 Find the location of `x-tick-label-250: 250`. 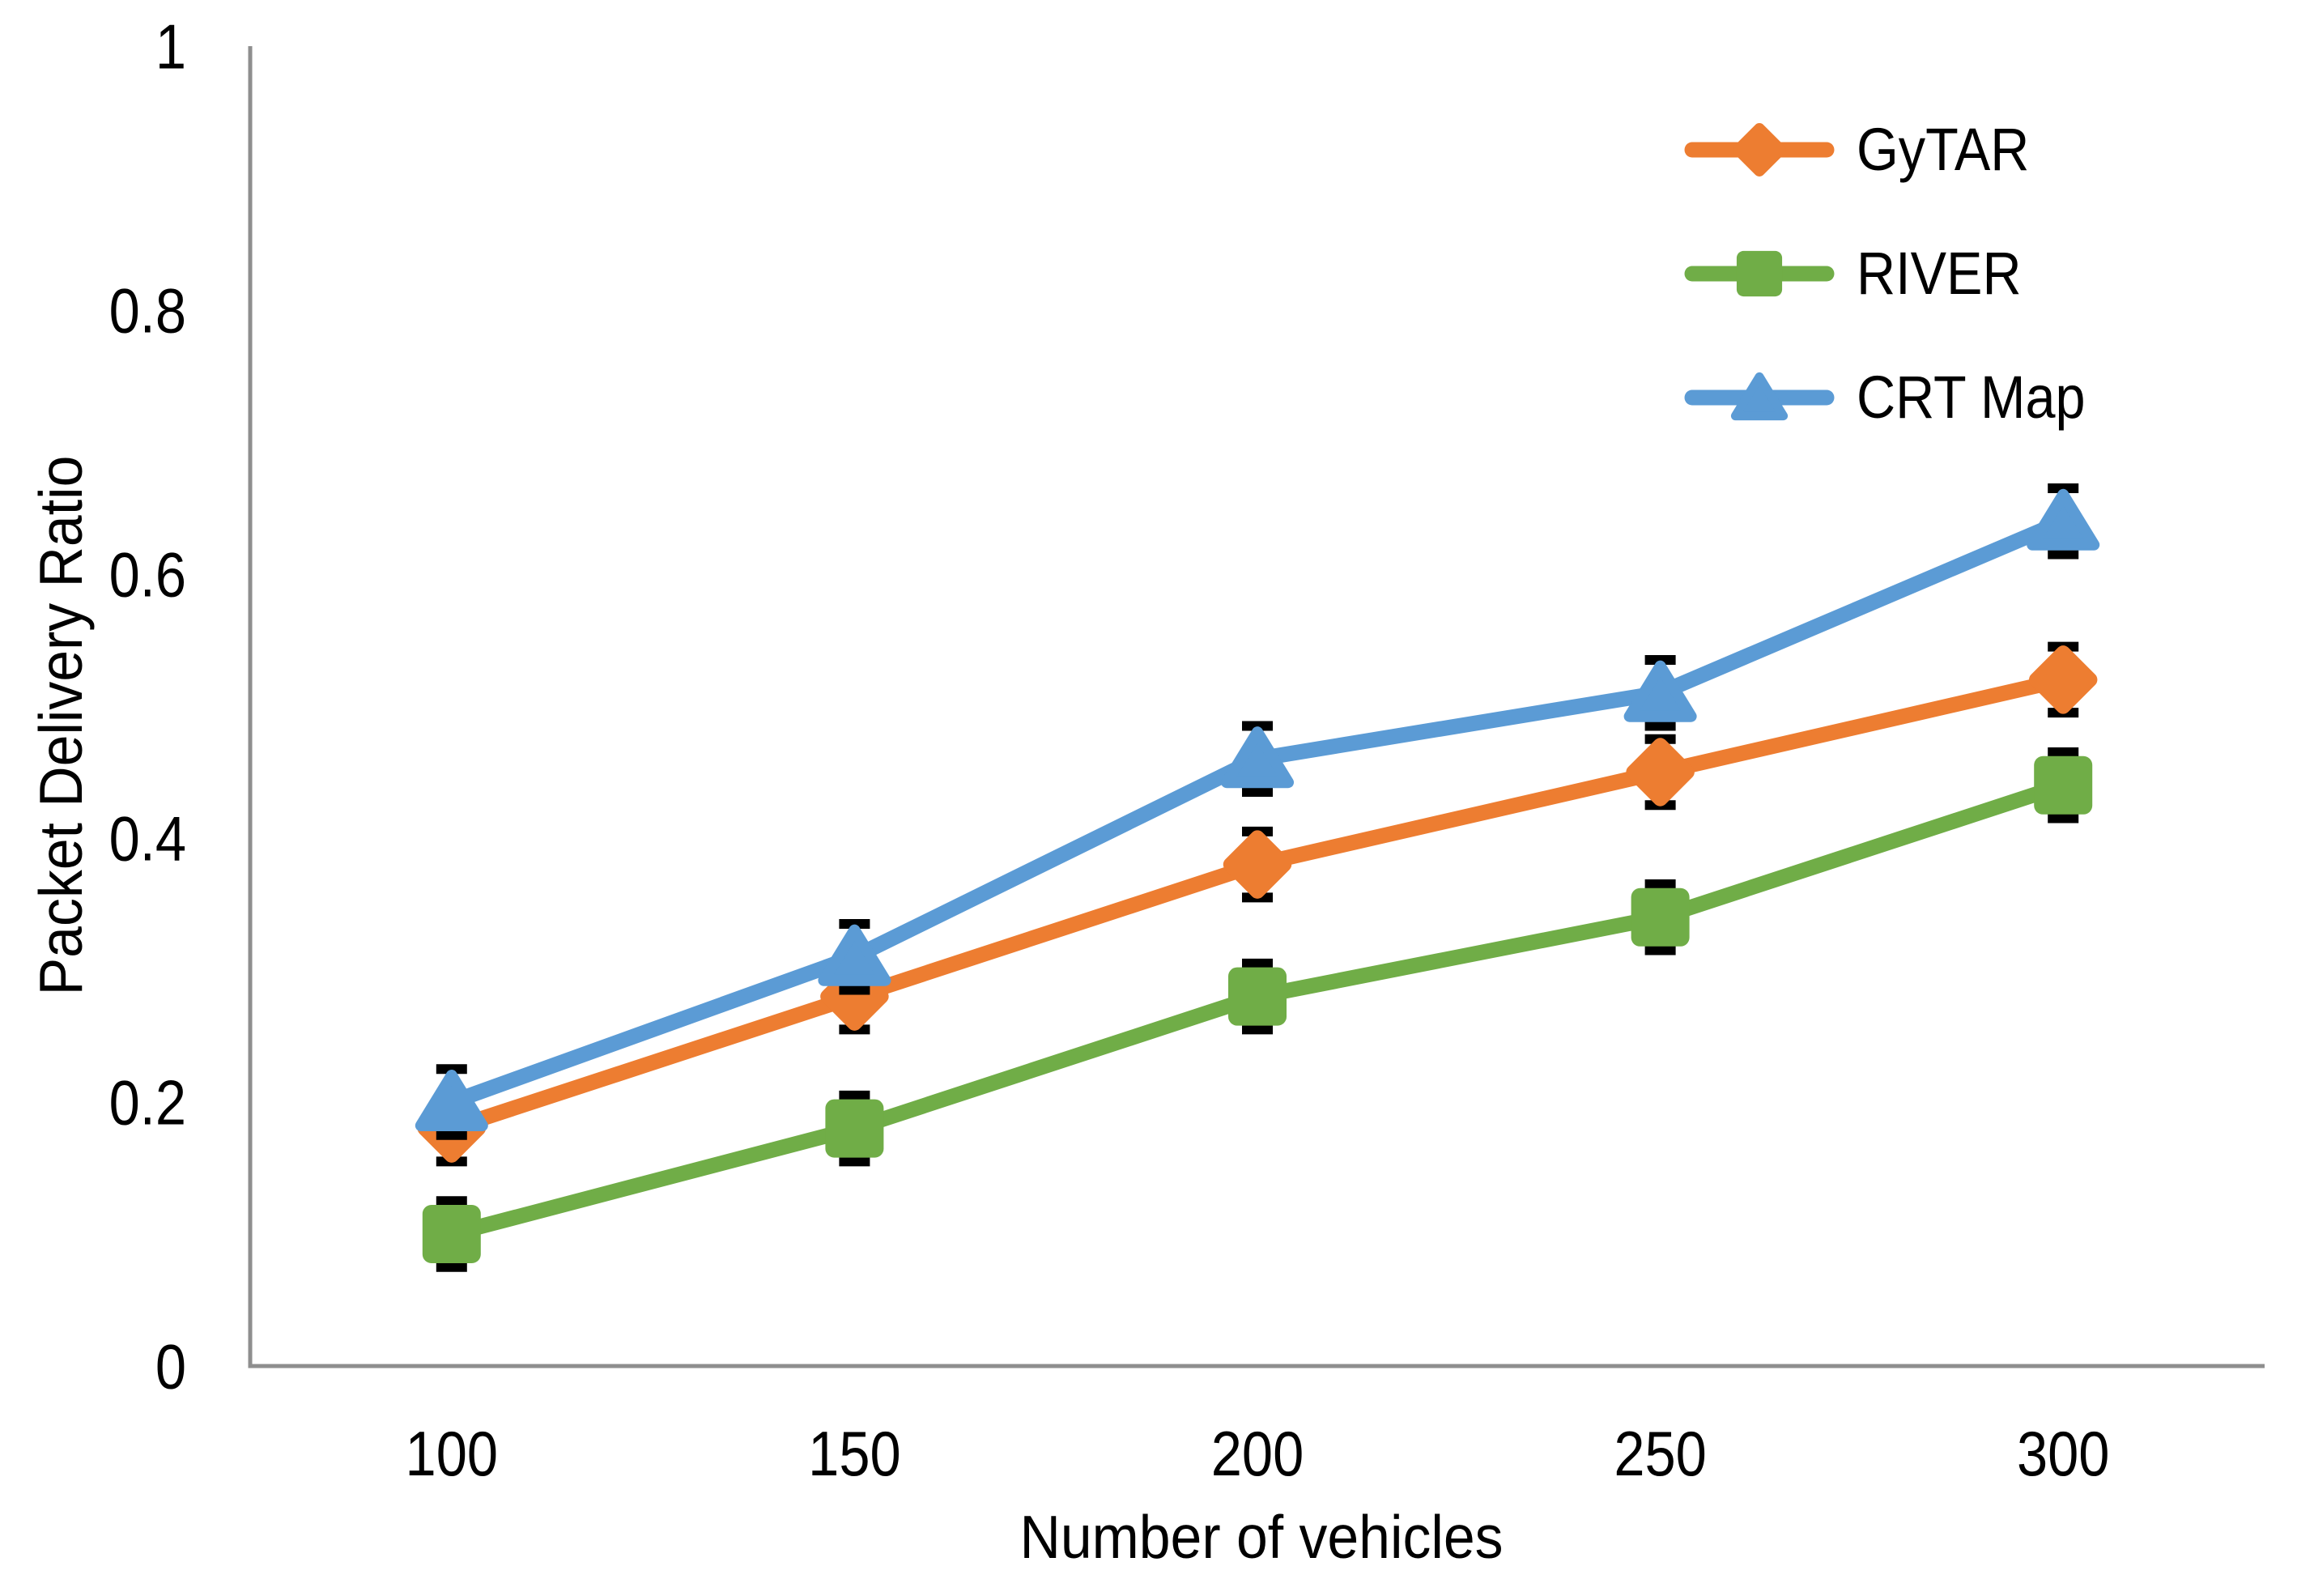

x-tick-label-250: 250 is located at coordinates (1660, 1453).